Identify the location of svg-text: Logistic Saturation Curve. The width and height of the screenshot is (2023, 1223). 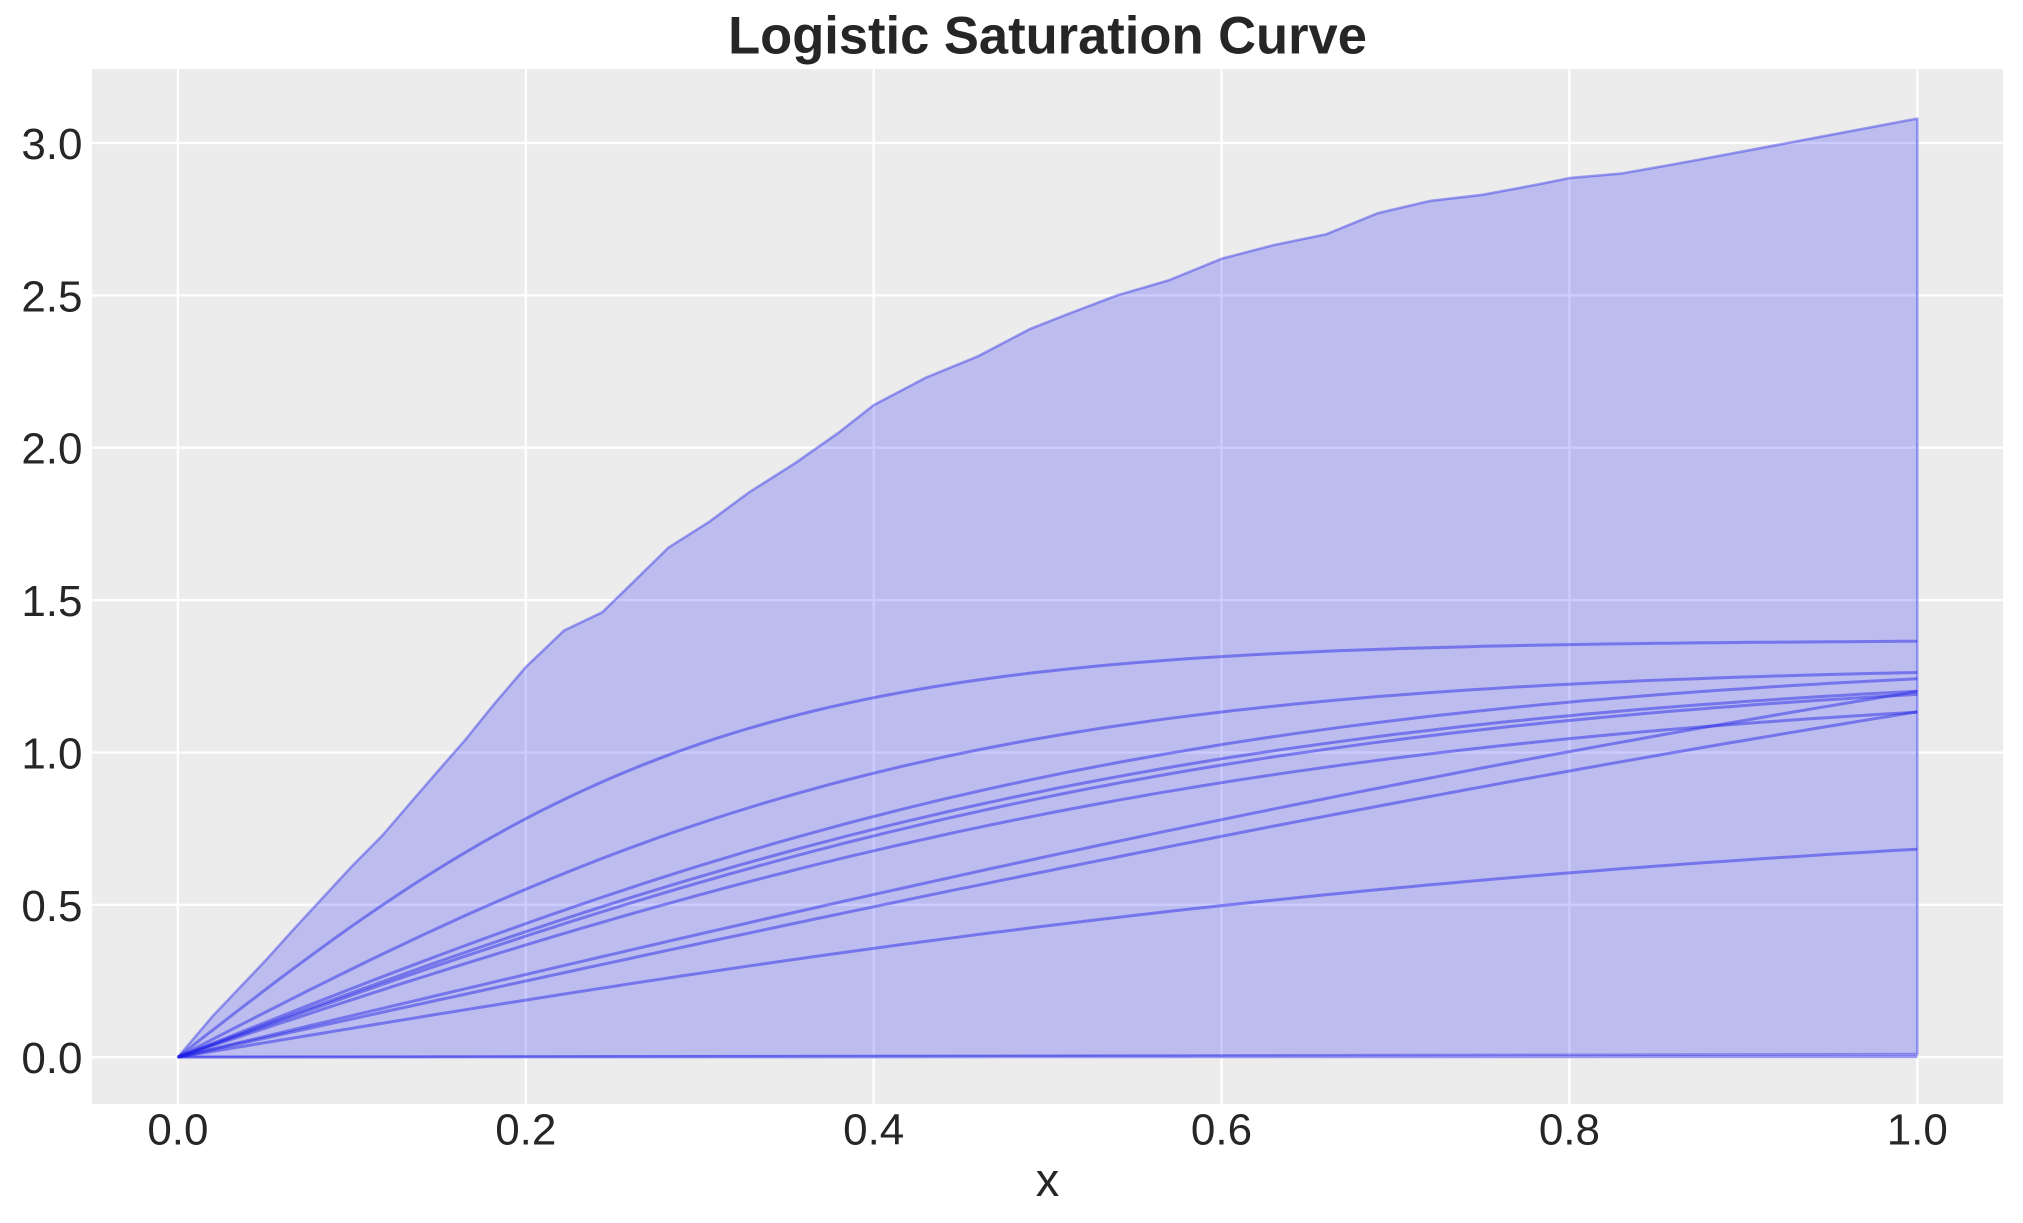
(1047, 36).